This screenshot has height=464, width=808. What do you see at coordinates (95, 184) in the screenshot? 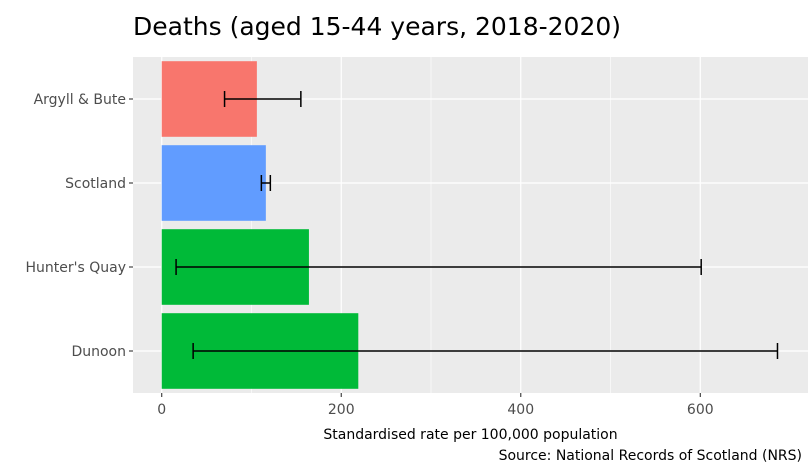
I see `y-tick-label: Scotland` at bounding box center [95, 184].